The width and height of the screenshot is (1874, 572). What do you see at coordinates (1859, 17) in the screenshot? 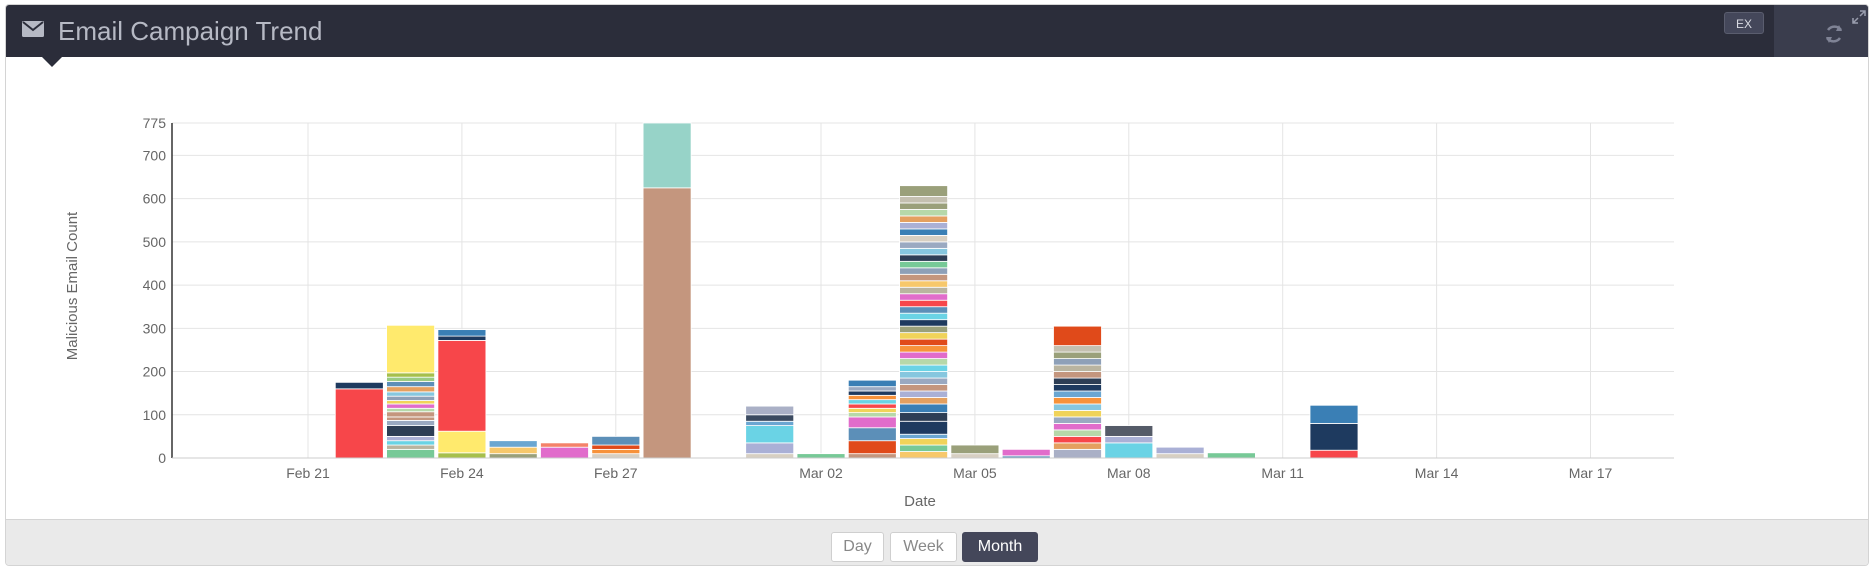
I see `expand-icon` at bounding box center [1859, 17].